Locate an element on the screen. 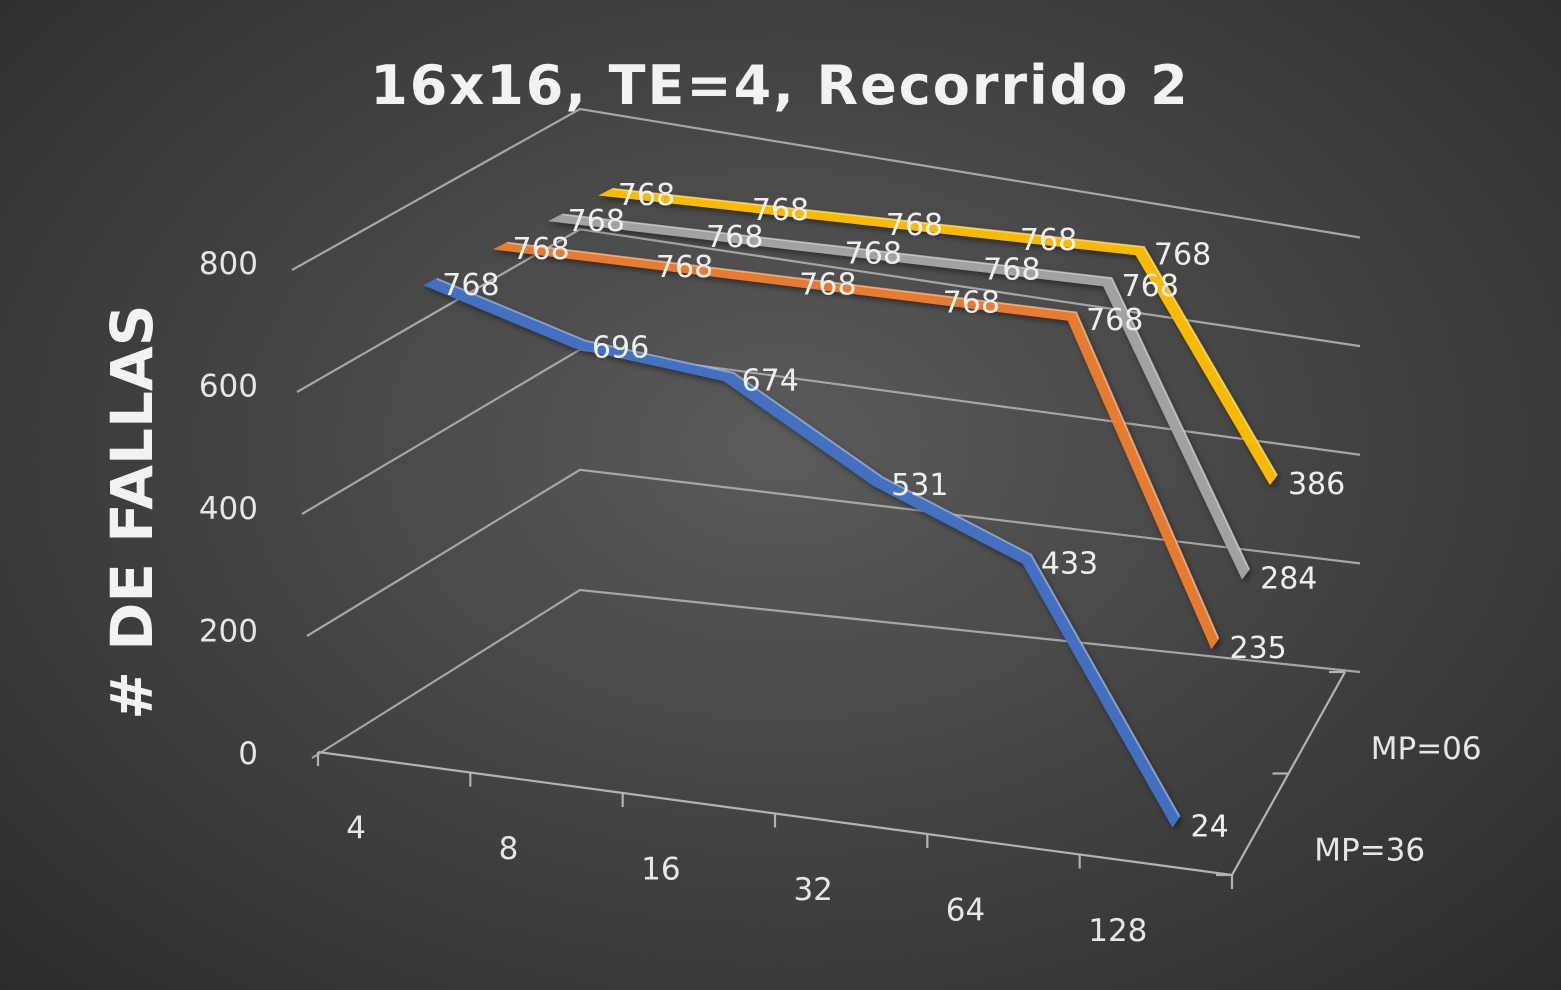 The height and width of the screenshot is (990, 1561). data-label: 235 is located at coordinates (1258, 648).